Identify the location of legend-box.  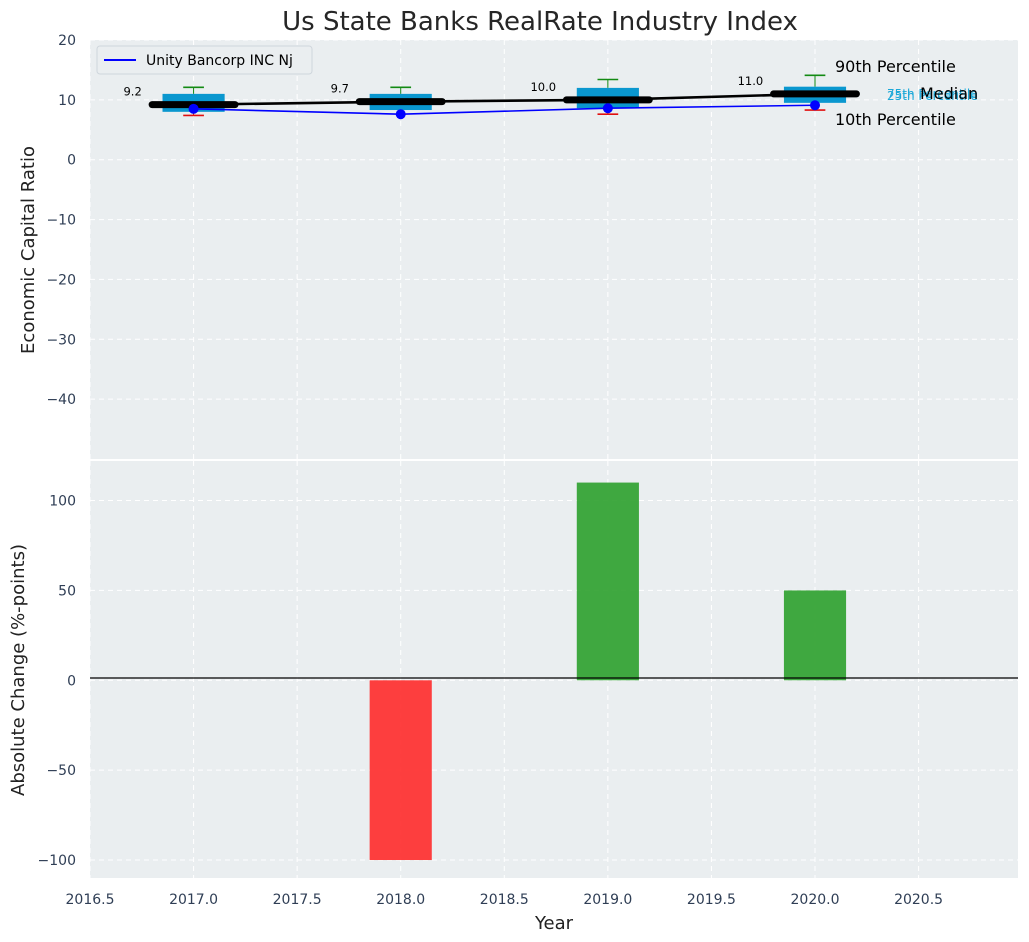
(204, 60).